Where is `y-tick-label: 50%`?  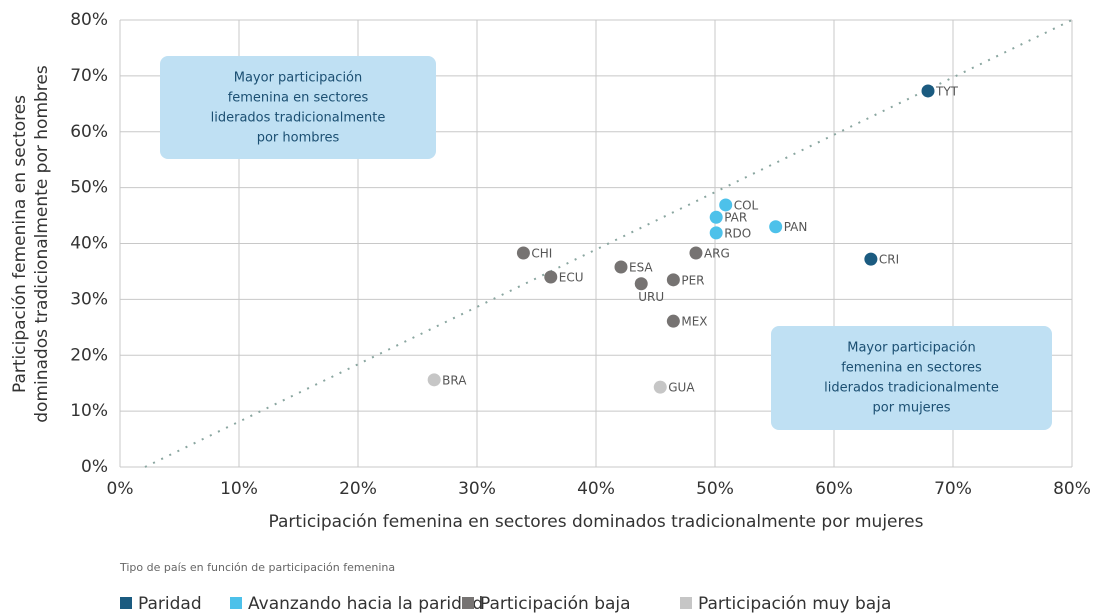 y-tick-label: 50% is located at coordinates (89, 188).